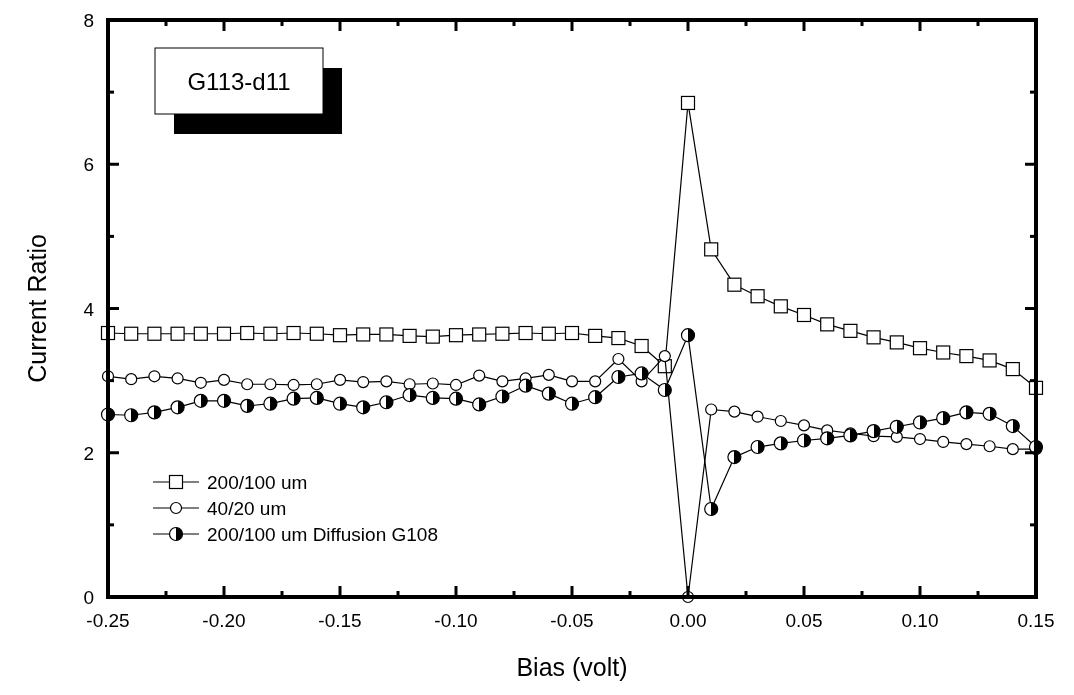 The height and width of the screenshot is (695, 1074). I want to click on x-axis-title: Bias (volt), so click(572, 667).